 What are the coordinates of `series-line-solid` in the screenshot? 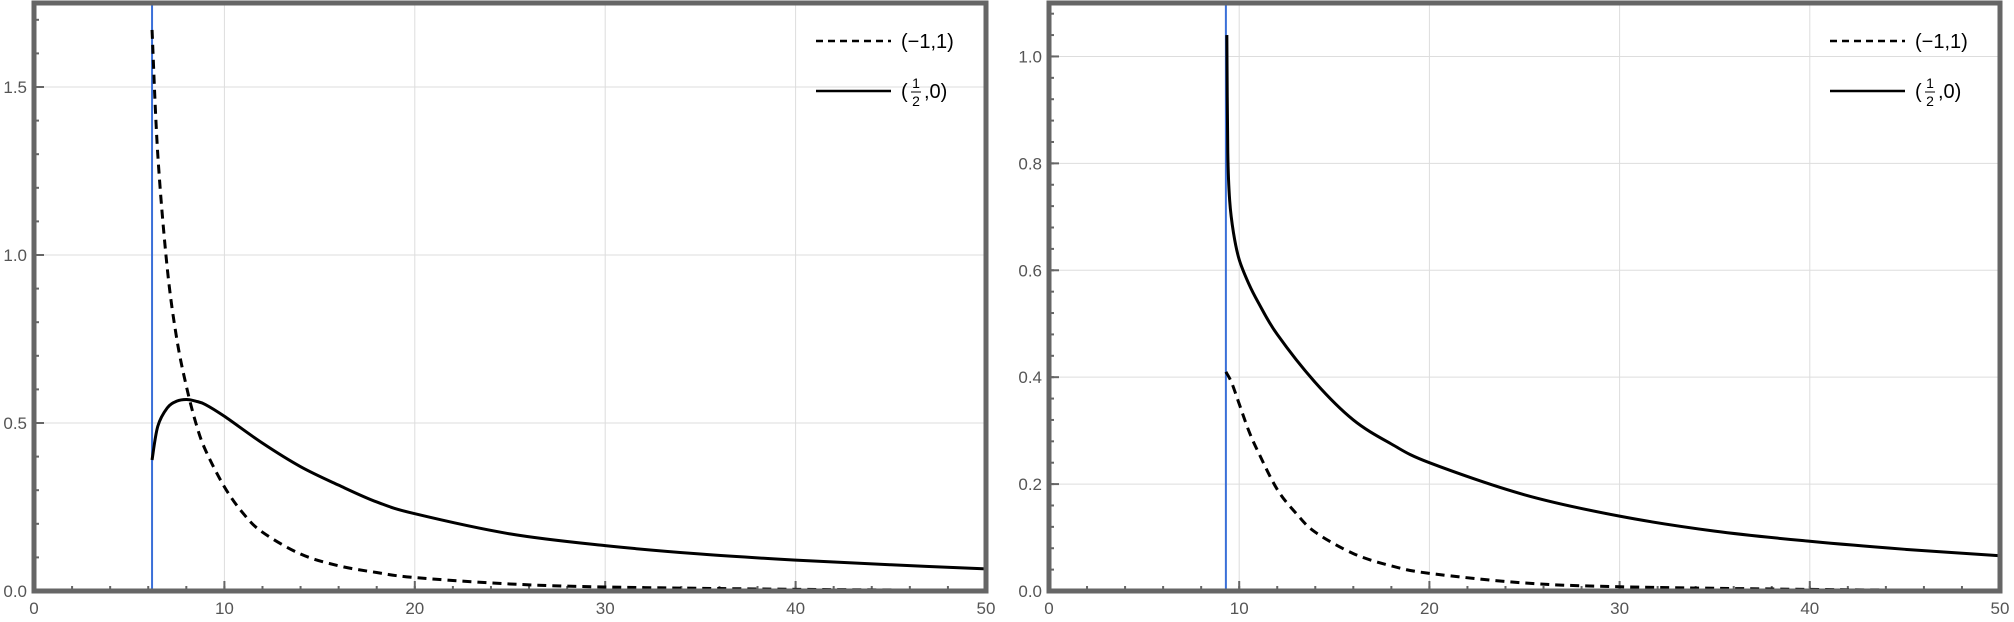 It's located at (568, 484).